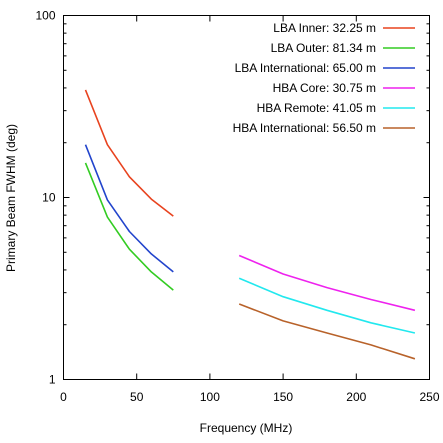 The width and height of the screenshot is (443, 443). What do you see at coordinates (324, 88) in the screenshot?
I see `legend-label-3: HBA Core: 30.75 m` at bounding box center [324, 88].